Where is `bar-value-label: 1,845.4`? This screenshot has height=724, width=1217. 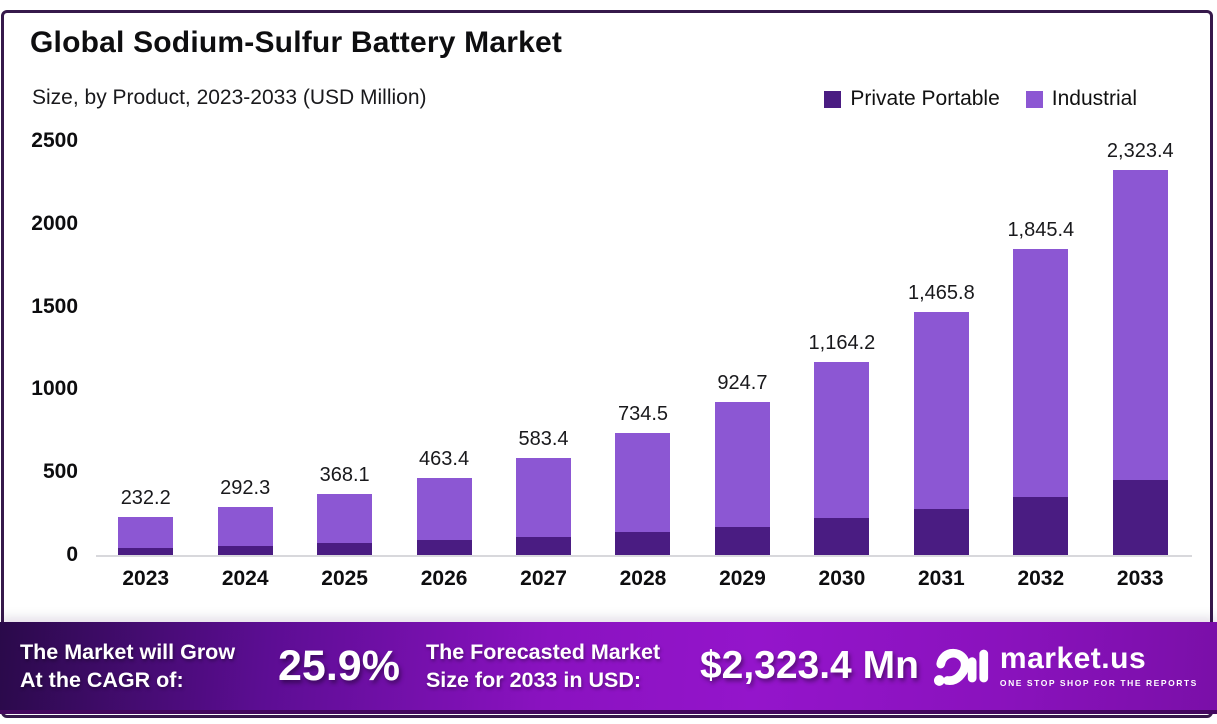
bar-value-label: 1,845.4 is located at coordinates (1041, 230).